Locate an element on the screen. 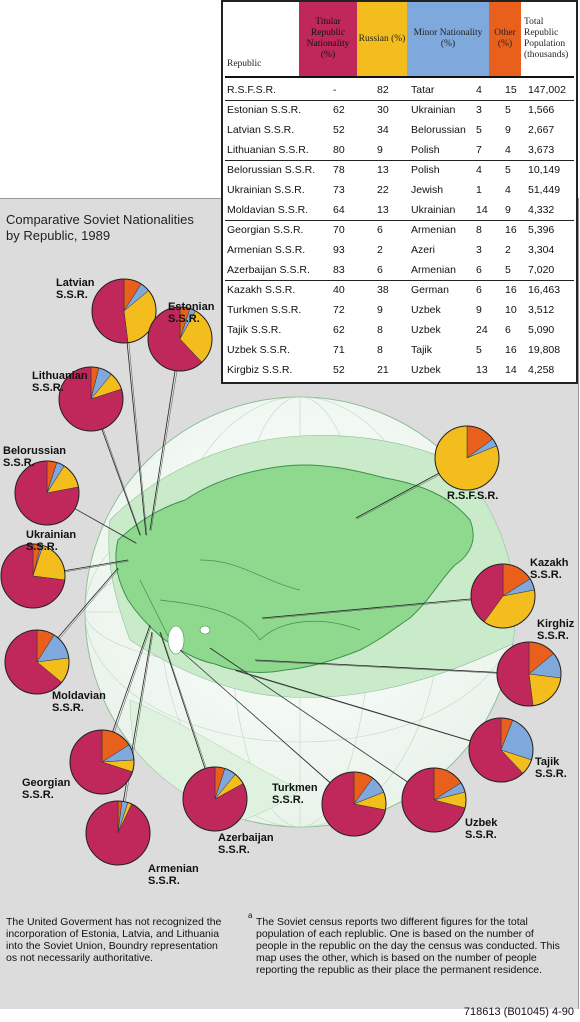 This screenshot has height=1022, width=580. table-row: Kirgbiz S.S.R. 52 21 Uzbek 13 14 4,258 is located at coordinates (399, 370).